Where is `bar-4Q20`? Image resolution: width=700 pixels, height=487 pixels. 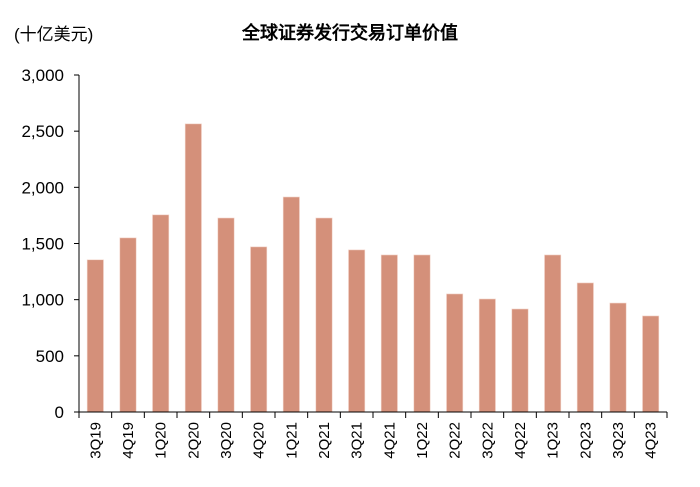
bar-4Q20 is located at coordinates (259, 329).